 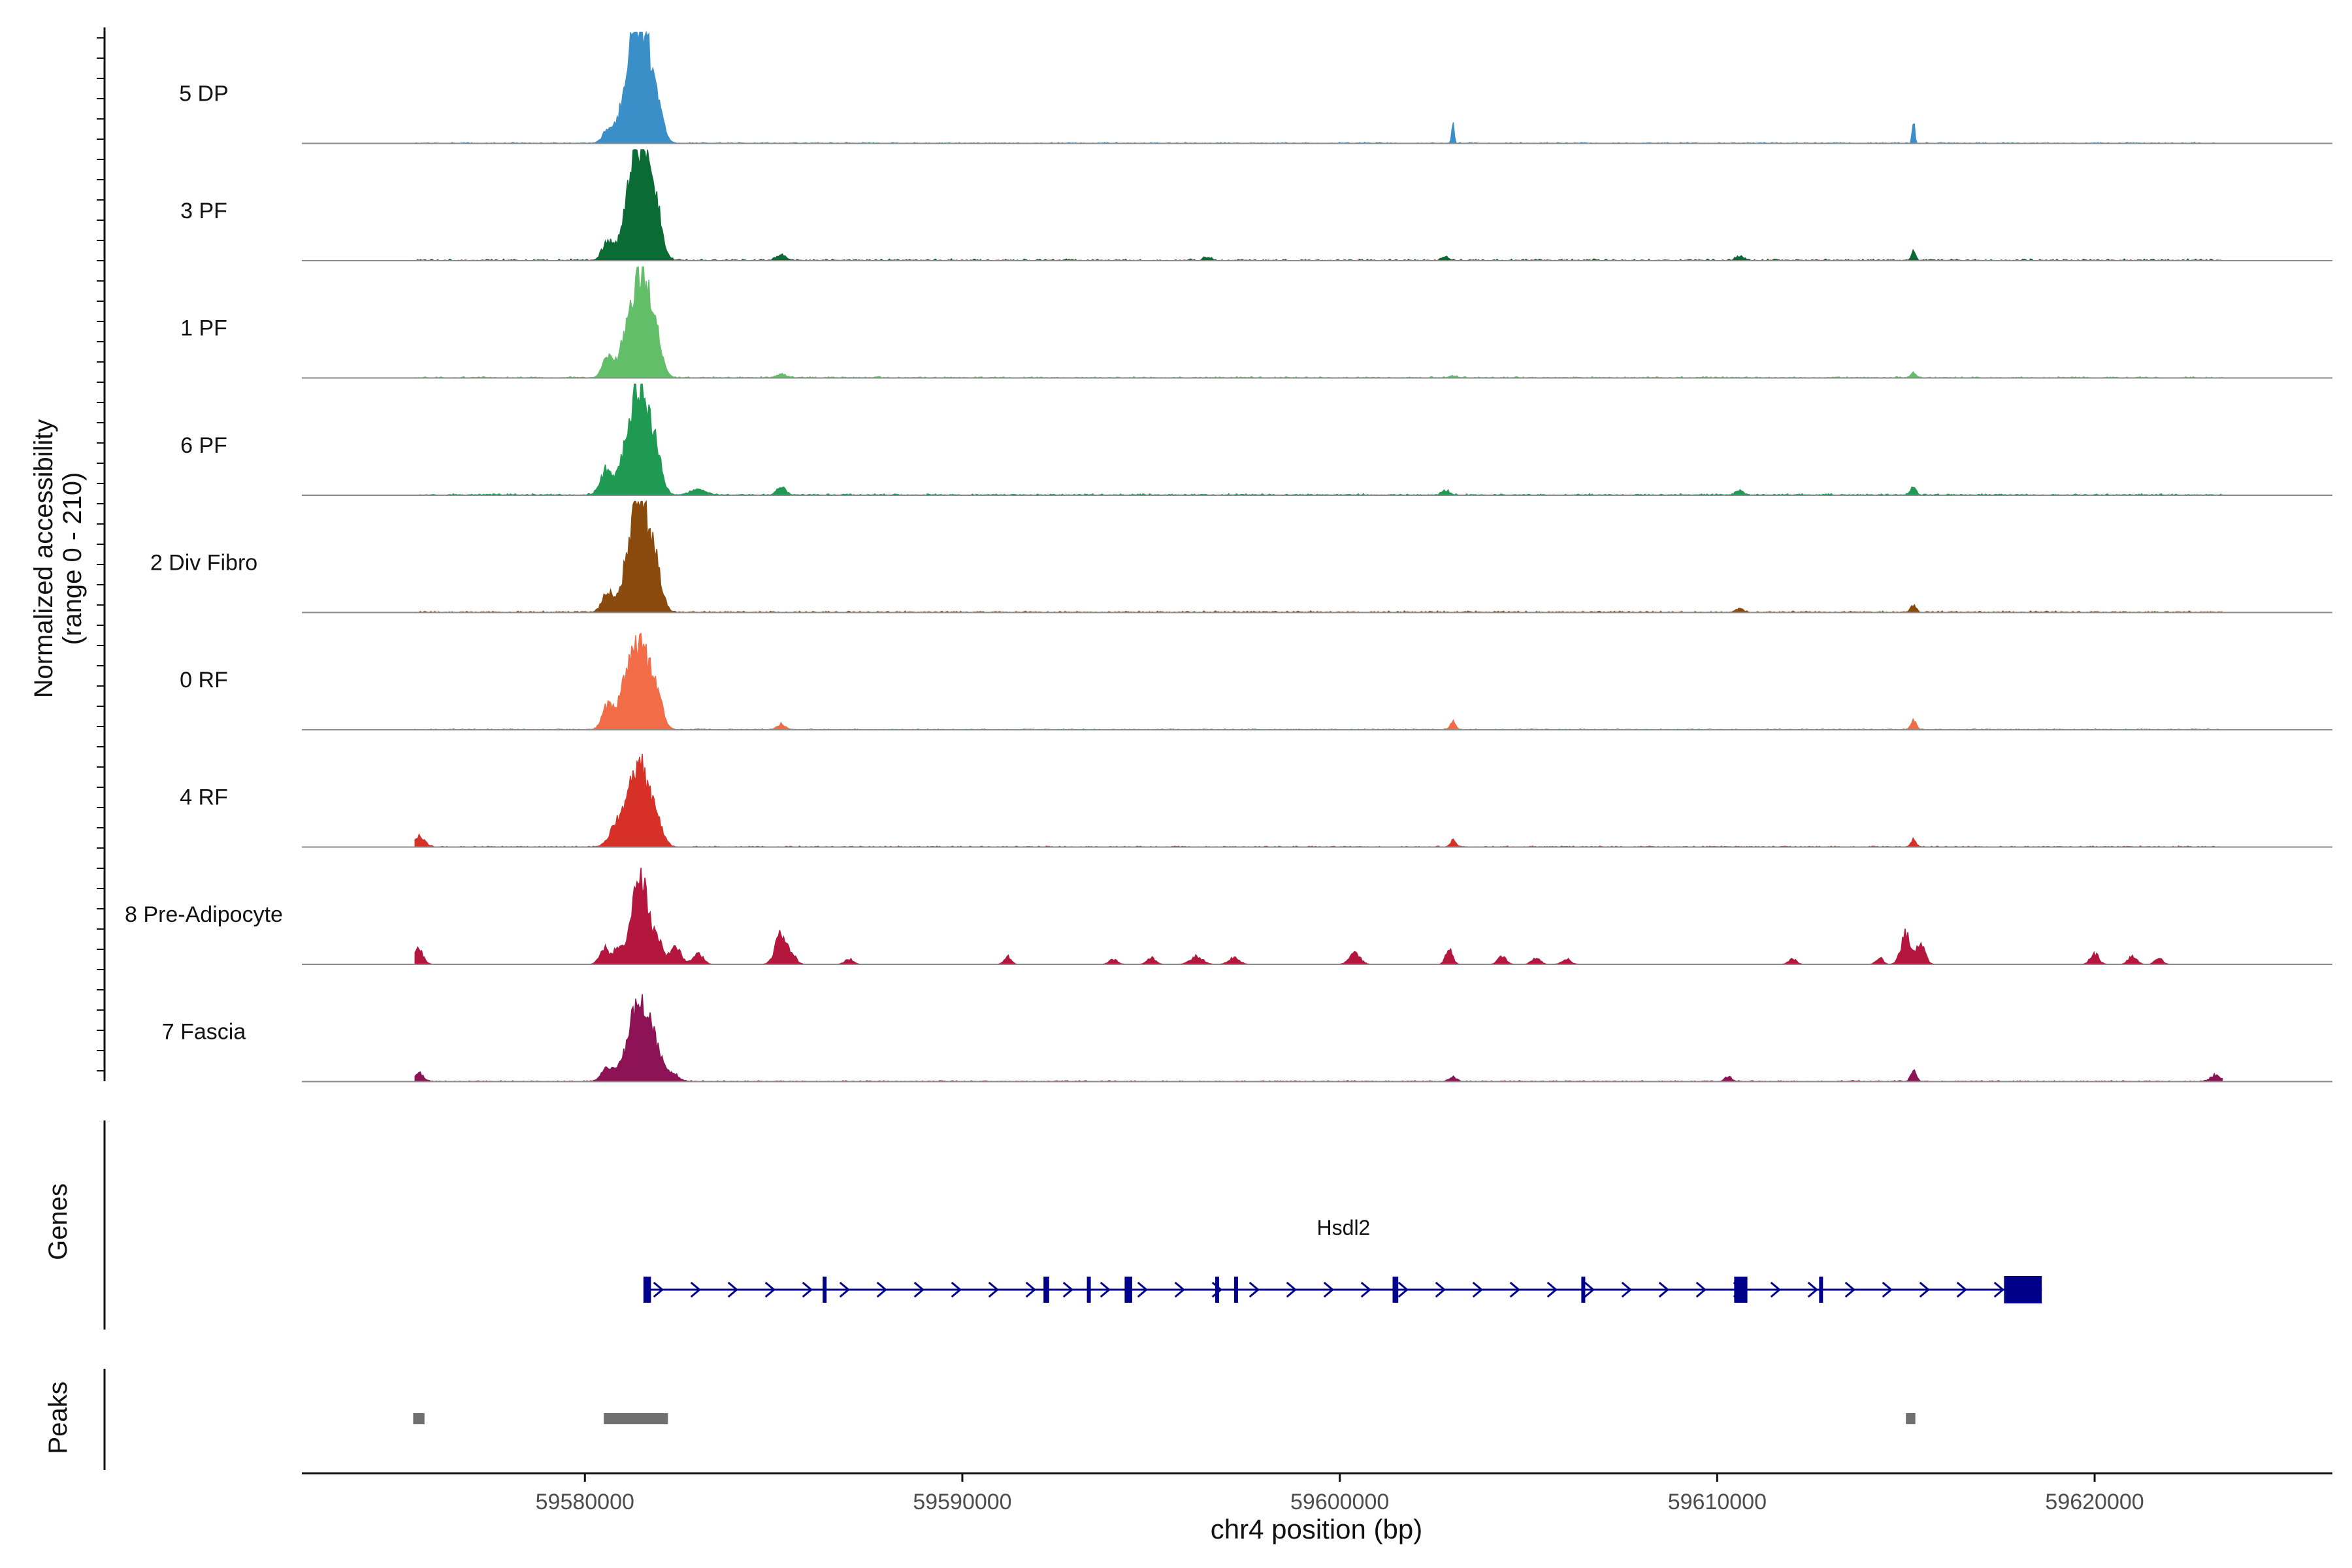 I want to click on track-label: 2 Div Fibro, so click(x=203, y=563).